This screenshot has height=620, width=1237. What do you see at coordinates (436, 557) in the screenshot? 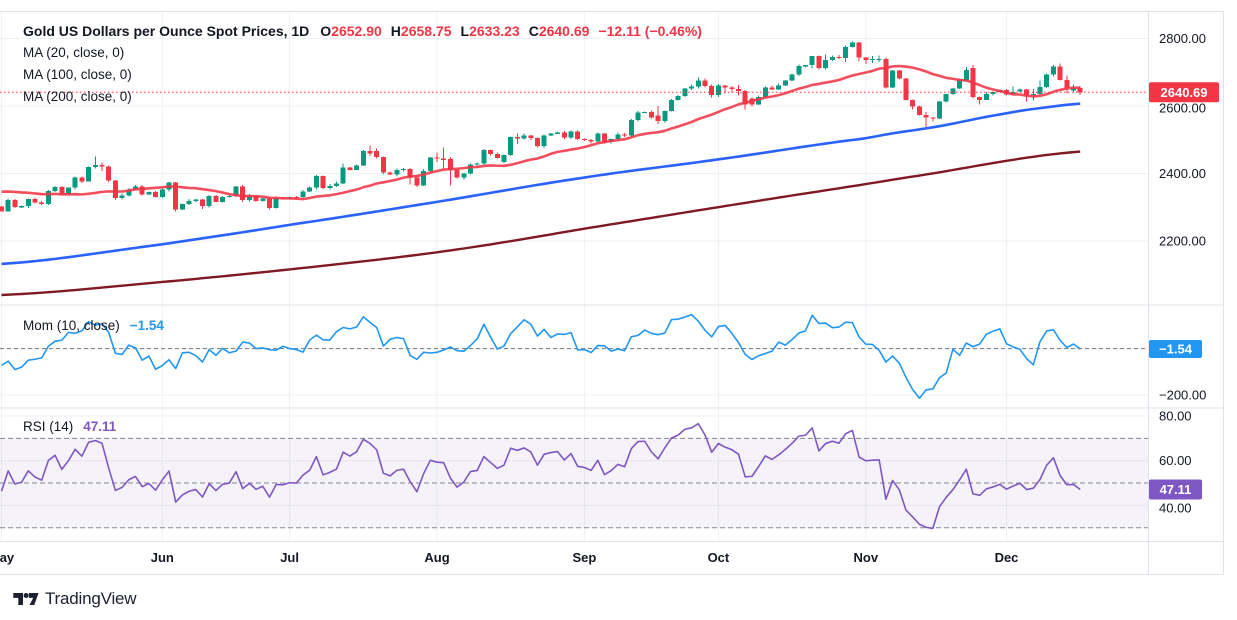
I see `time-axis-label: Aug` at bounding box center [436, 557].